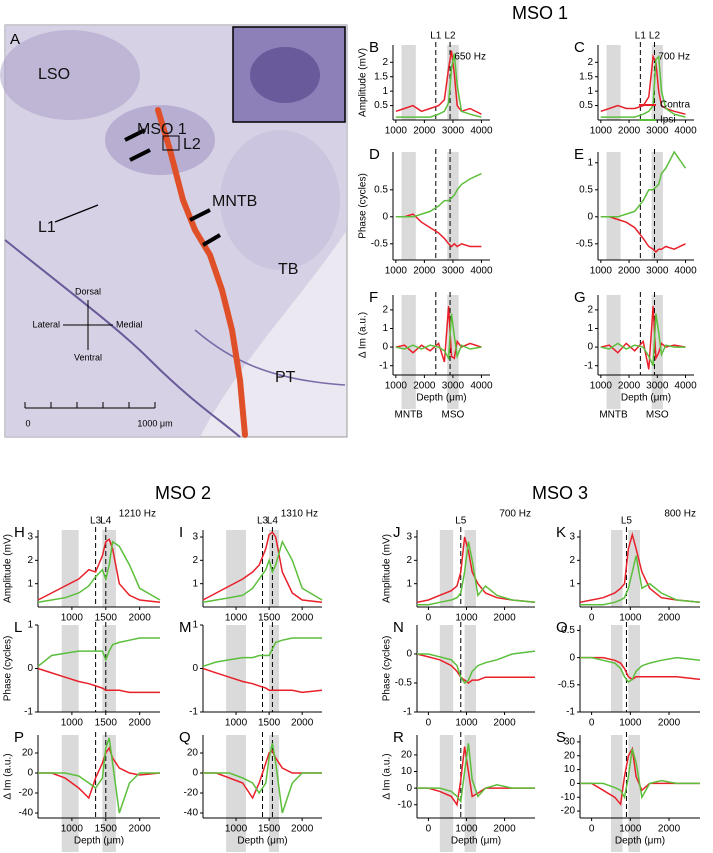 The image size is (713, 853). I want to click on panel-letter: Q, so click(185, 737).